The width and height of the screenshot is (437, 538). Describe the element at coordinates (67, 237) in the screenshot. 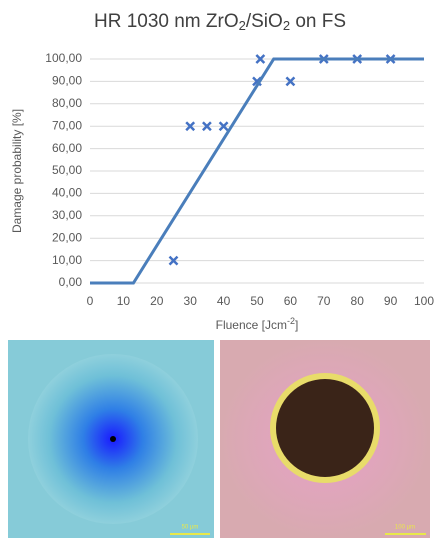

I see `y-tick-label: 20,00` at that location.